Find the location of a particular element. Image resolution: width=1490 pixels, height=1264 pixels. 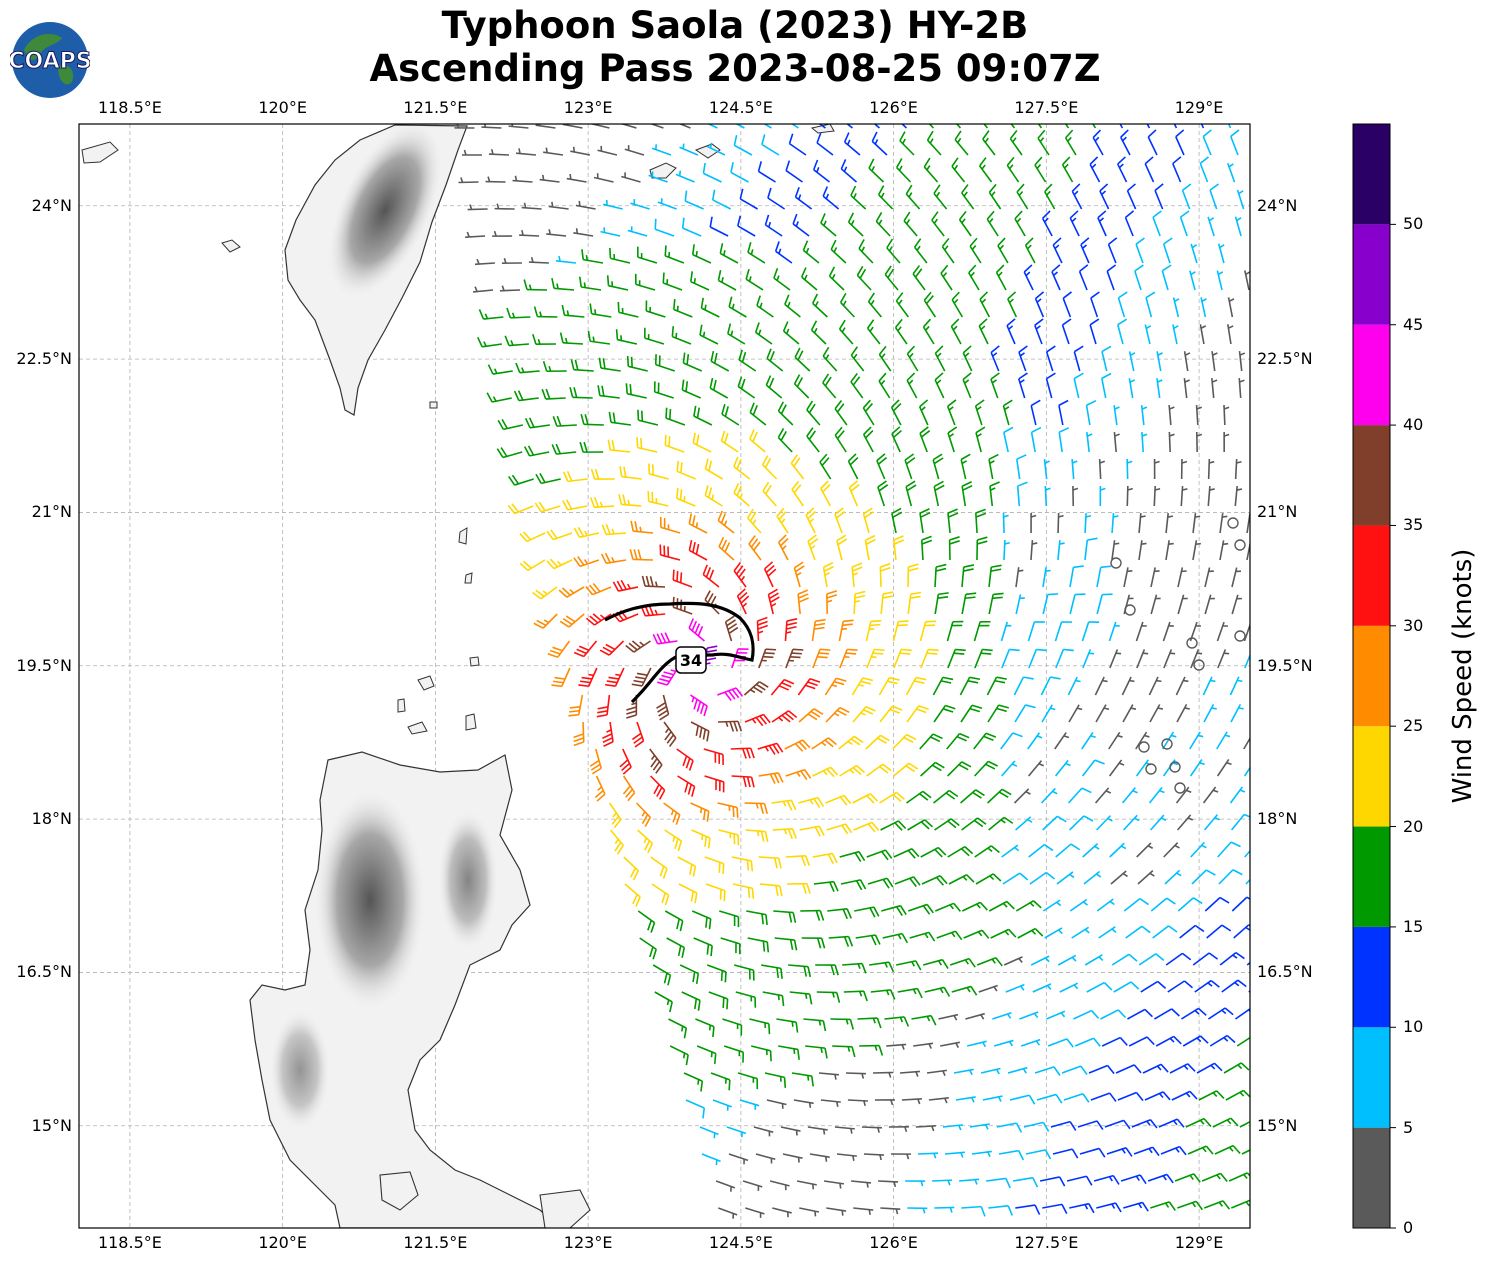

calm-wind-marker is located at coordinates (1175, 767).